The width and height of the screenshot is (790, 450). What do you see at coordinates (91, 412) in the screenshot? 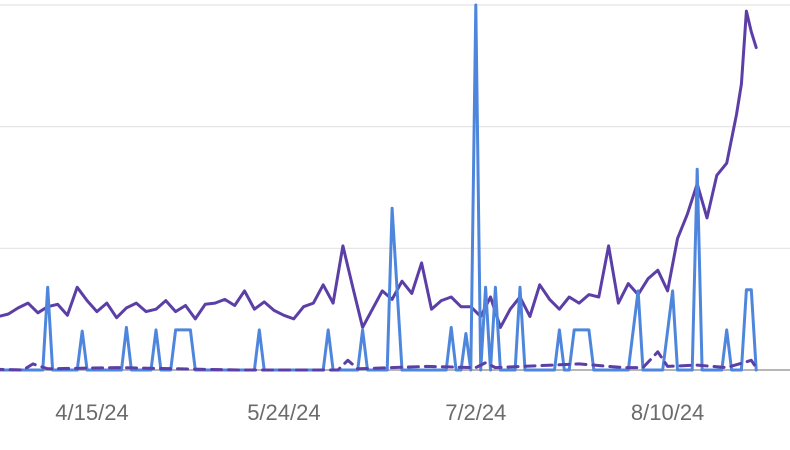
I see `x-tick-label: 4/15/24` at bounding box center [91, 412].